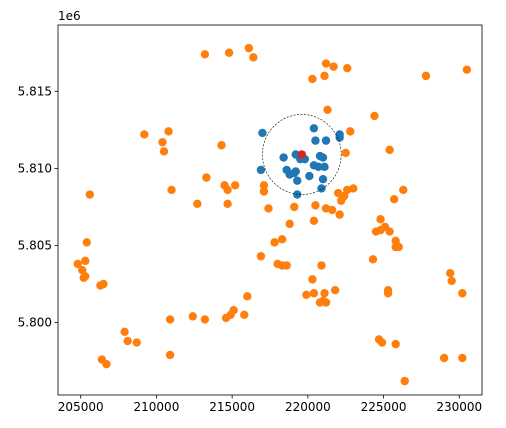 Image resolution: width=506 pixels, height=428 pixels. I want to click on center-x-marker, so click(302, 154).